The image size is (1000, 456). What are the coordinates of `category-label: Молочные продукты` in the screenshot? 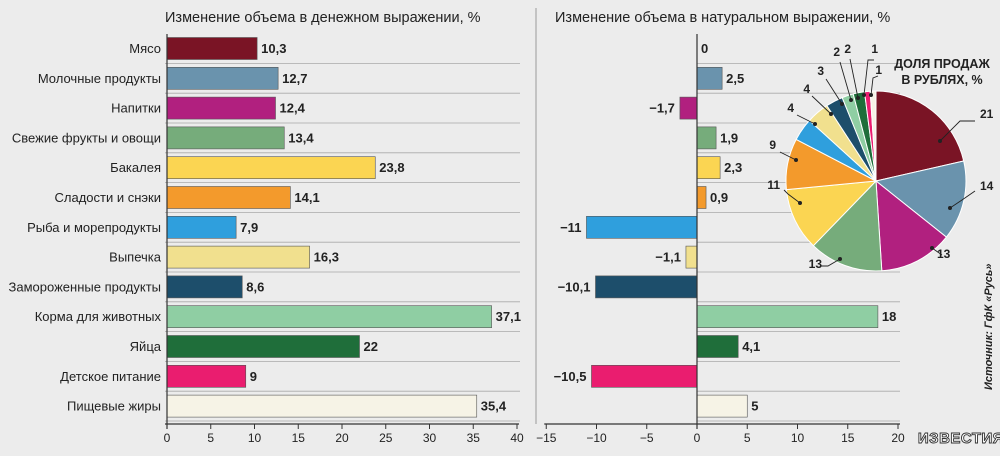 It's located at (99, 78).